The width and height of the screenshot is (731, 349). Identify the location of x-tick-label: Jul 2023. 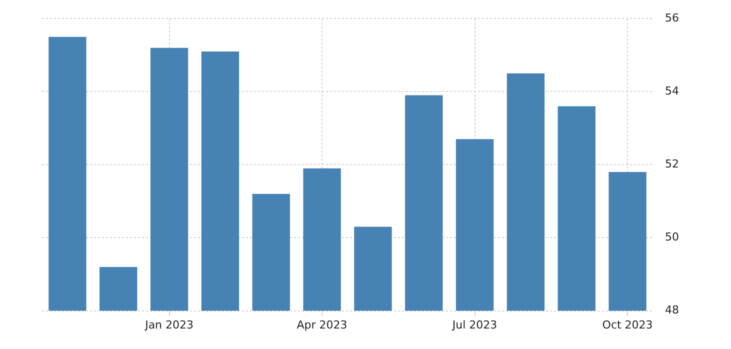
(474, 325).